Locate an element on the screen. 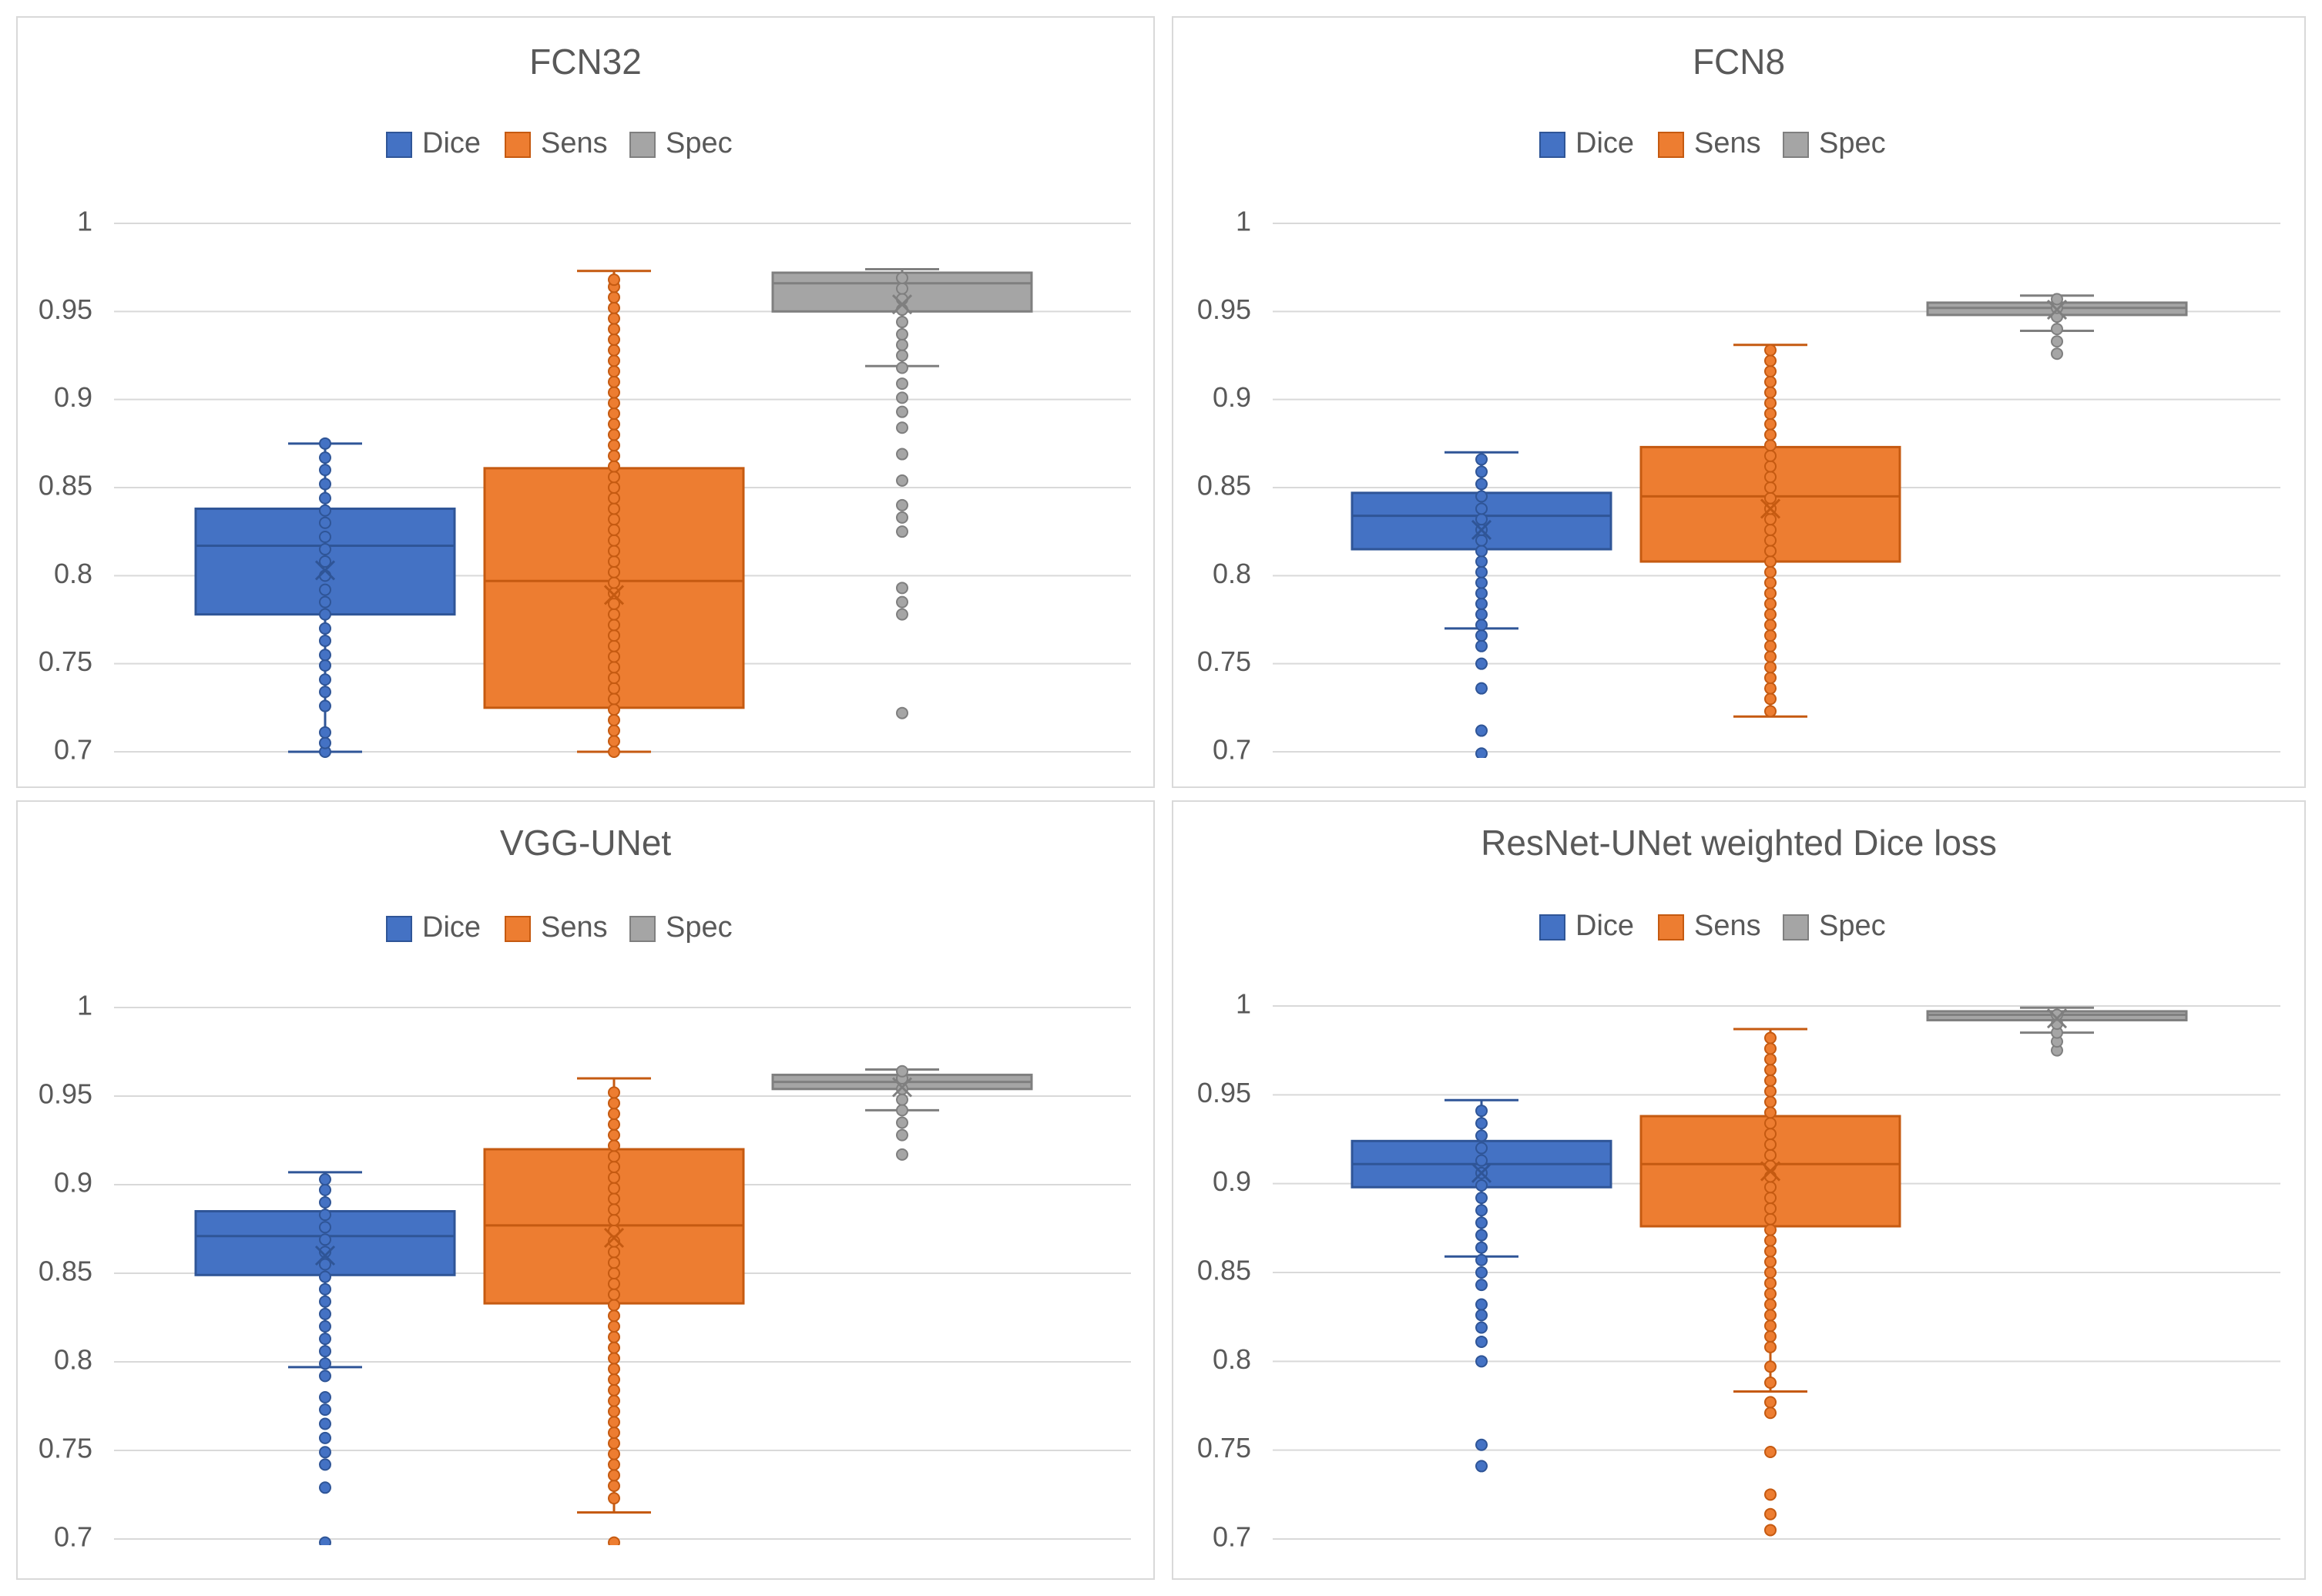  chart-legend: Dice Sens Spec is located at coordinates (1713, 926).